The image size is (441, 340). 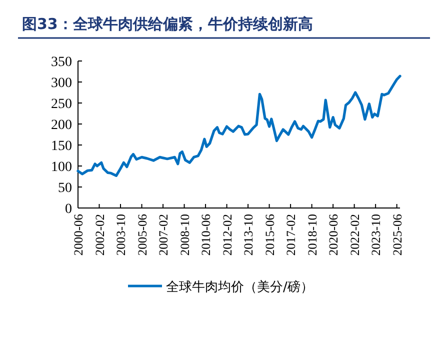 What do you see at coordinates (61, 83) in the screenshot?
I see `y-tick-label: 300` at bounding box center [61, 83].